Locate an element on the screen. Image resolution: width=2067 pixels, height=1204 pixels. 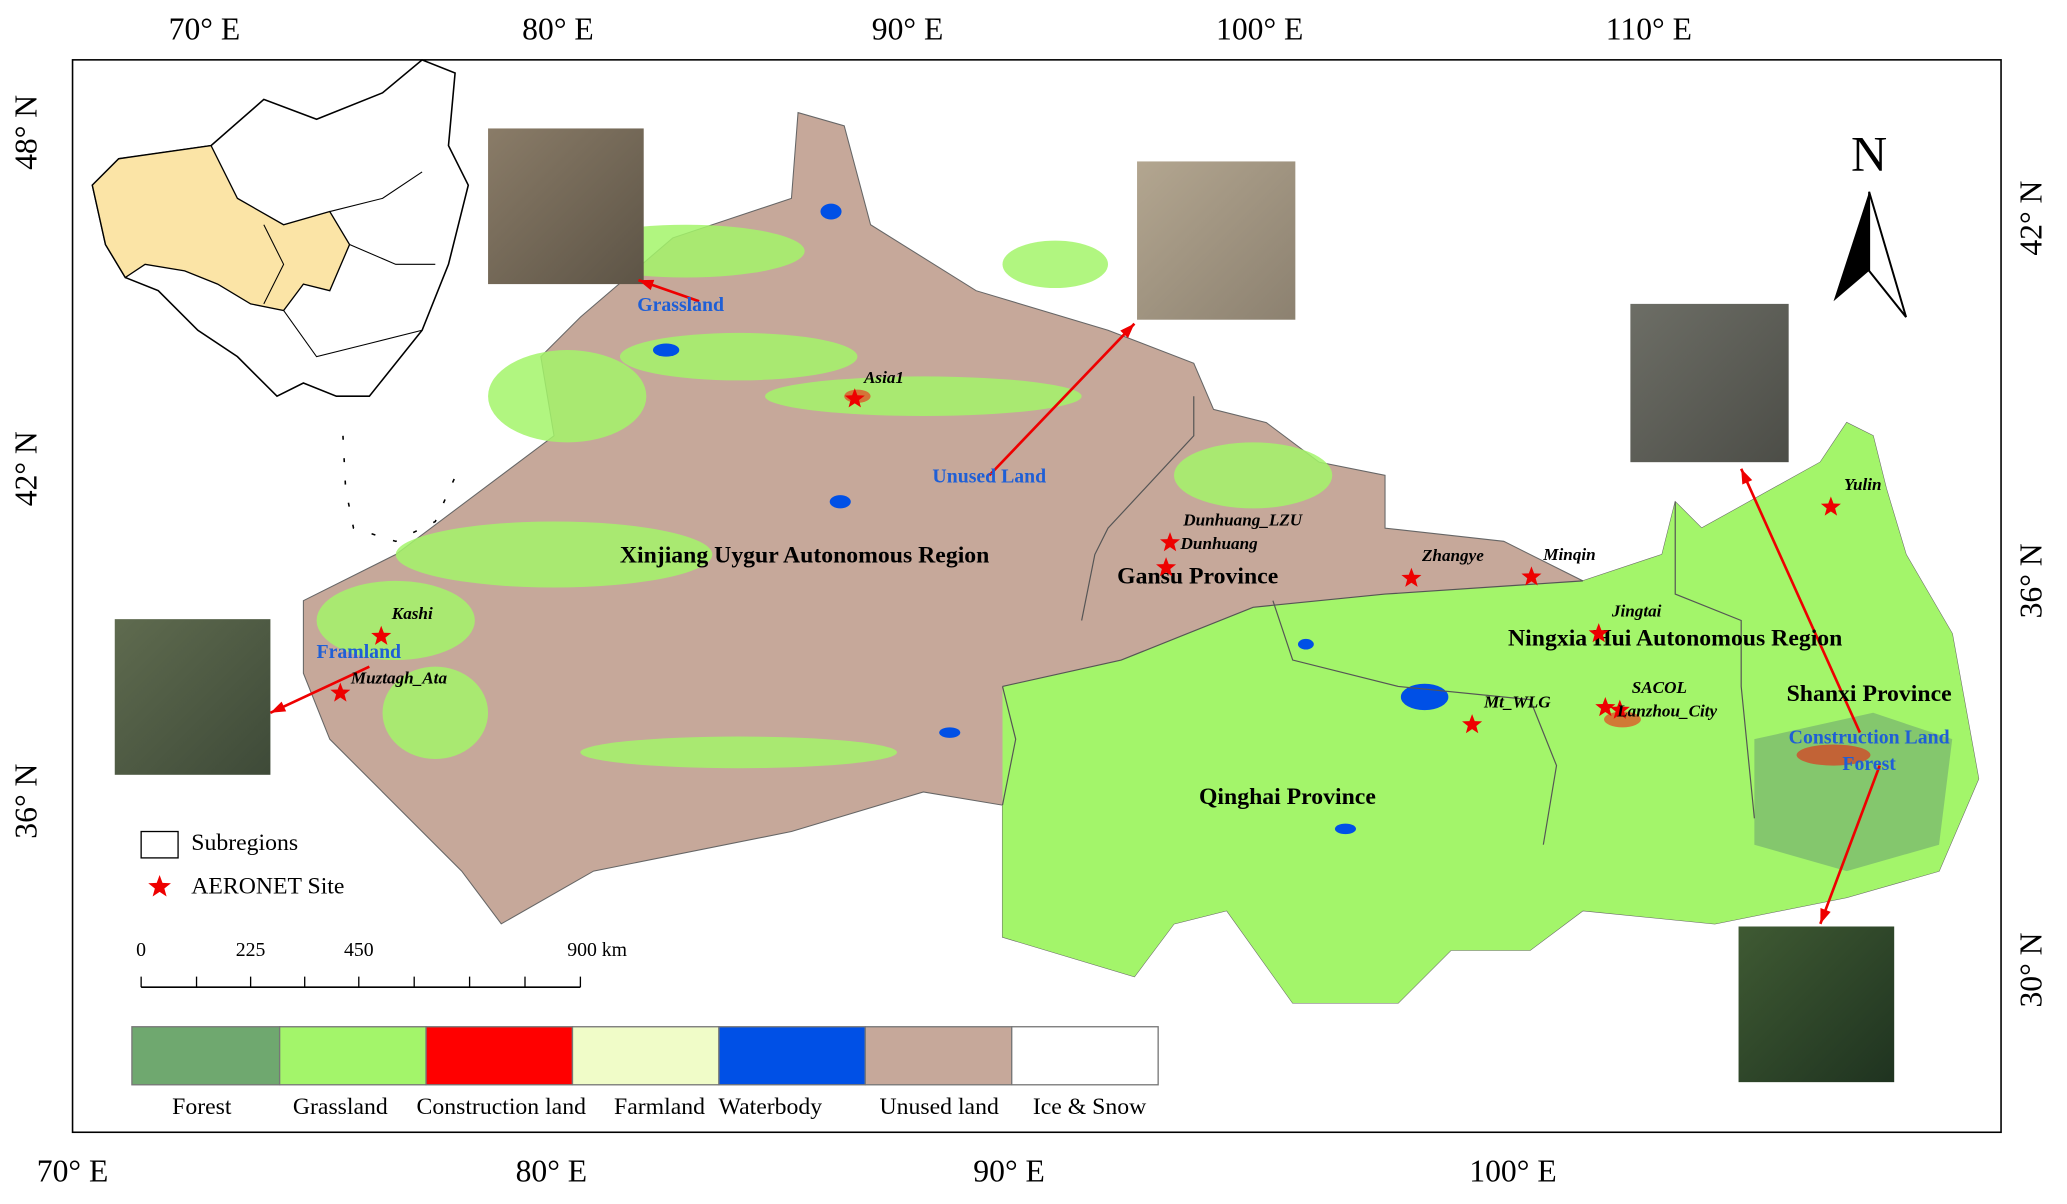
legend-label: AERONET Site is located at coordinates (267, 887).